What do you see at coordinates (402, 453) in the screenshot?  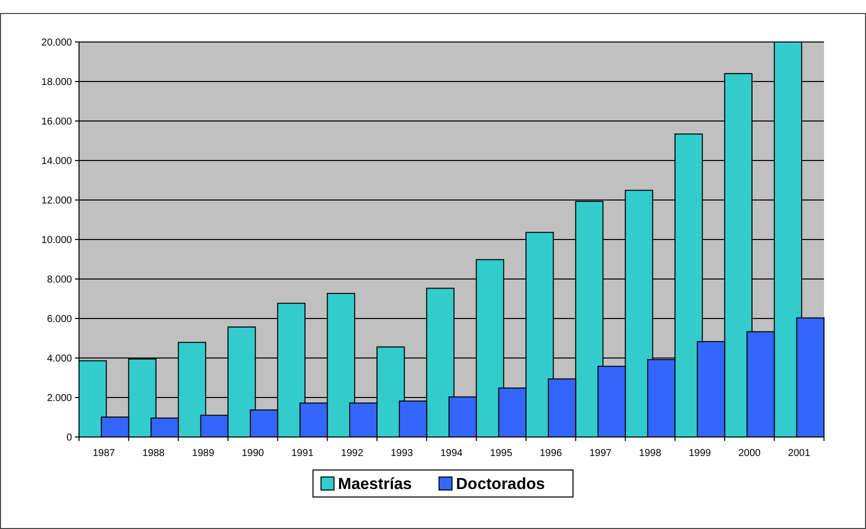 I see `x-tick-label: 1993` at bounding box center [402, 453].